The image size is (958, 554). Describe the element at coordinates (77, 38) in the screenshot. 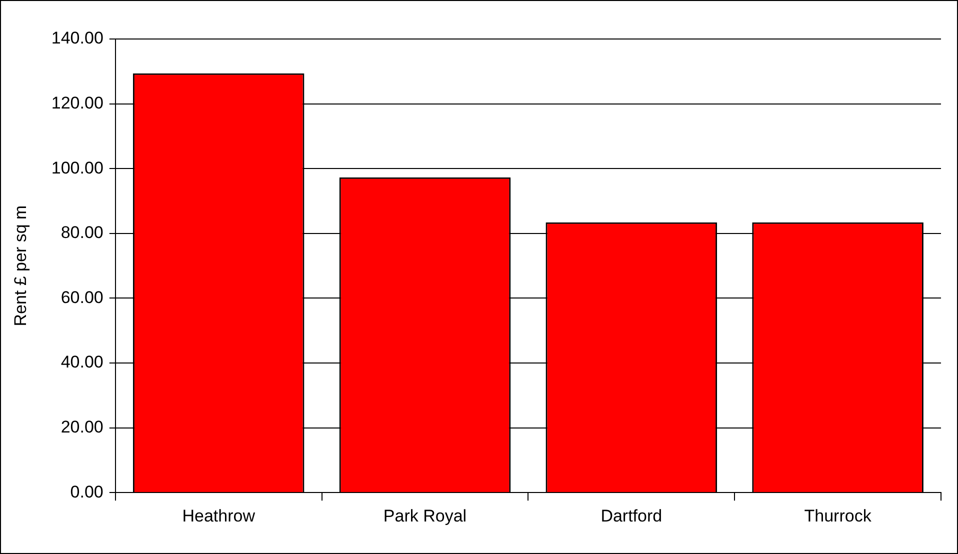

I see `y-tick-label: 140.00` at that location.